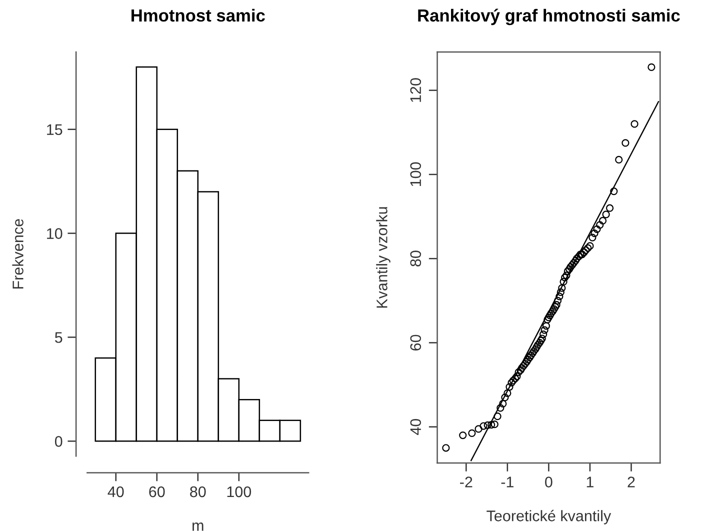 The width and height of the screenshot is (703, 531). I want to click on x-tick-label: 80, so click(198, 492).